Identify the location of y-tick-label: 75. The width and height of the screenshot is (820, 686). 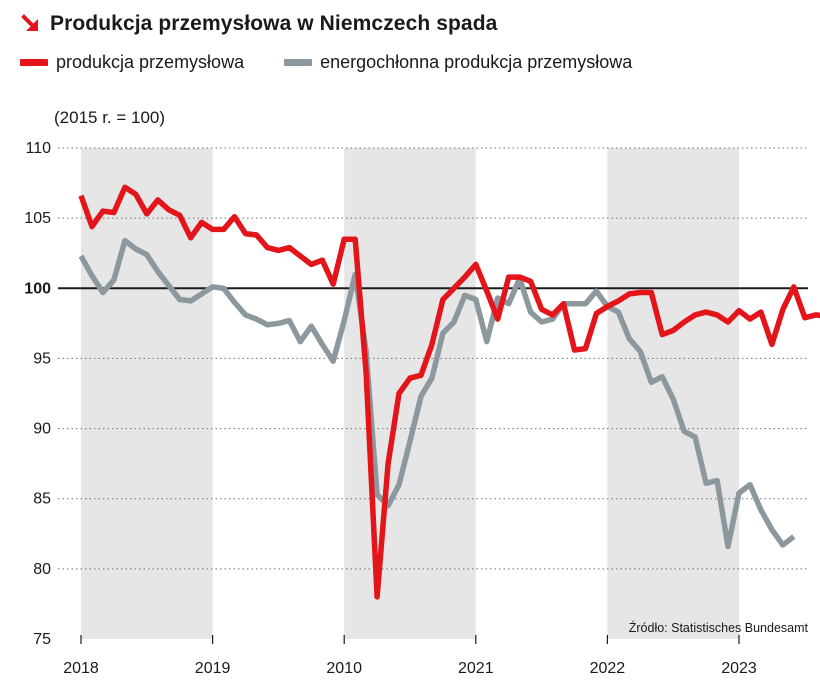
(42, 639).